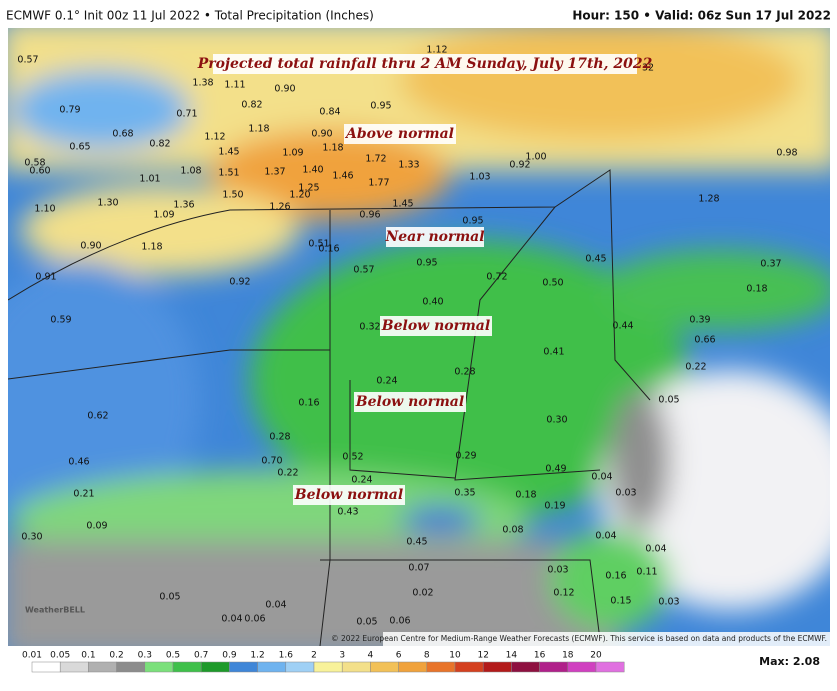  What do you see at coordinates (512, 530) in the screenshot?
I see `map-value-label: 0.08` at bounding box center [512, 530].